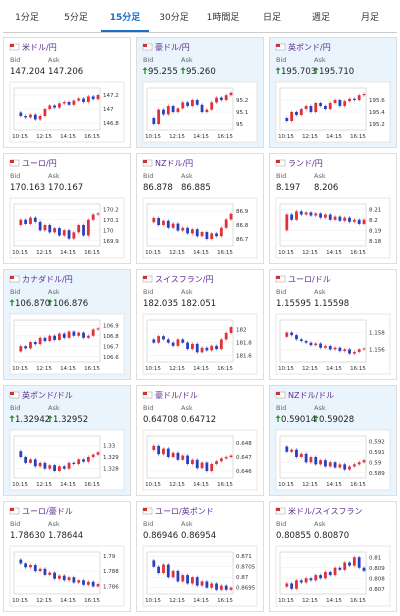 The height and width of the screenshot is (616, 400). I want to click on y-tick-label: 95, so click(239, 125).